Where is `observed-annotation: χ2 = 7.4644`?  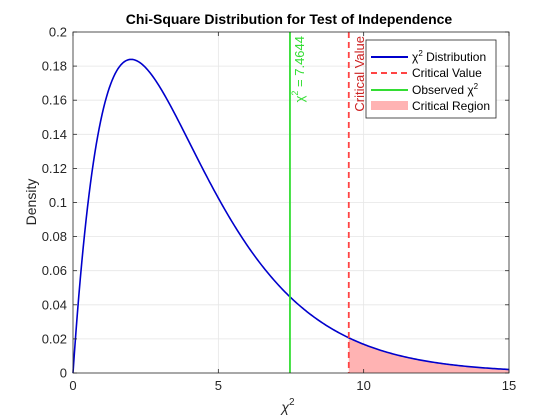 observed-annotation: χ2 = 7.4644 is located at coordinates (298, 69).